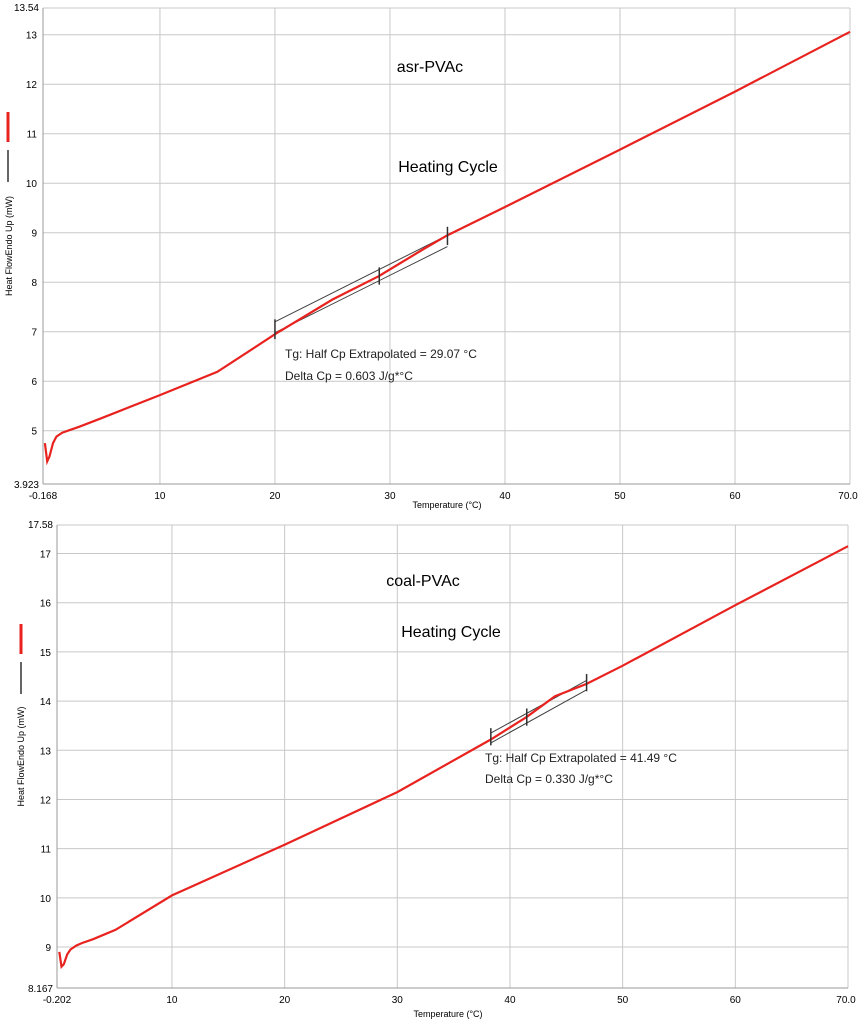  What do you see at coordinates (43, 496) in the screenshot?
I see `x-min-label: -0.168` at bounding box center [43, 496].